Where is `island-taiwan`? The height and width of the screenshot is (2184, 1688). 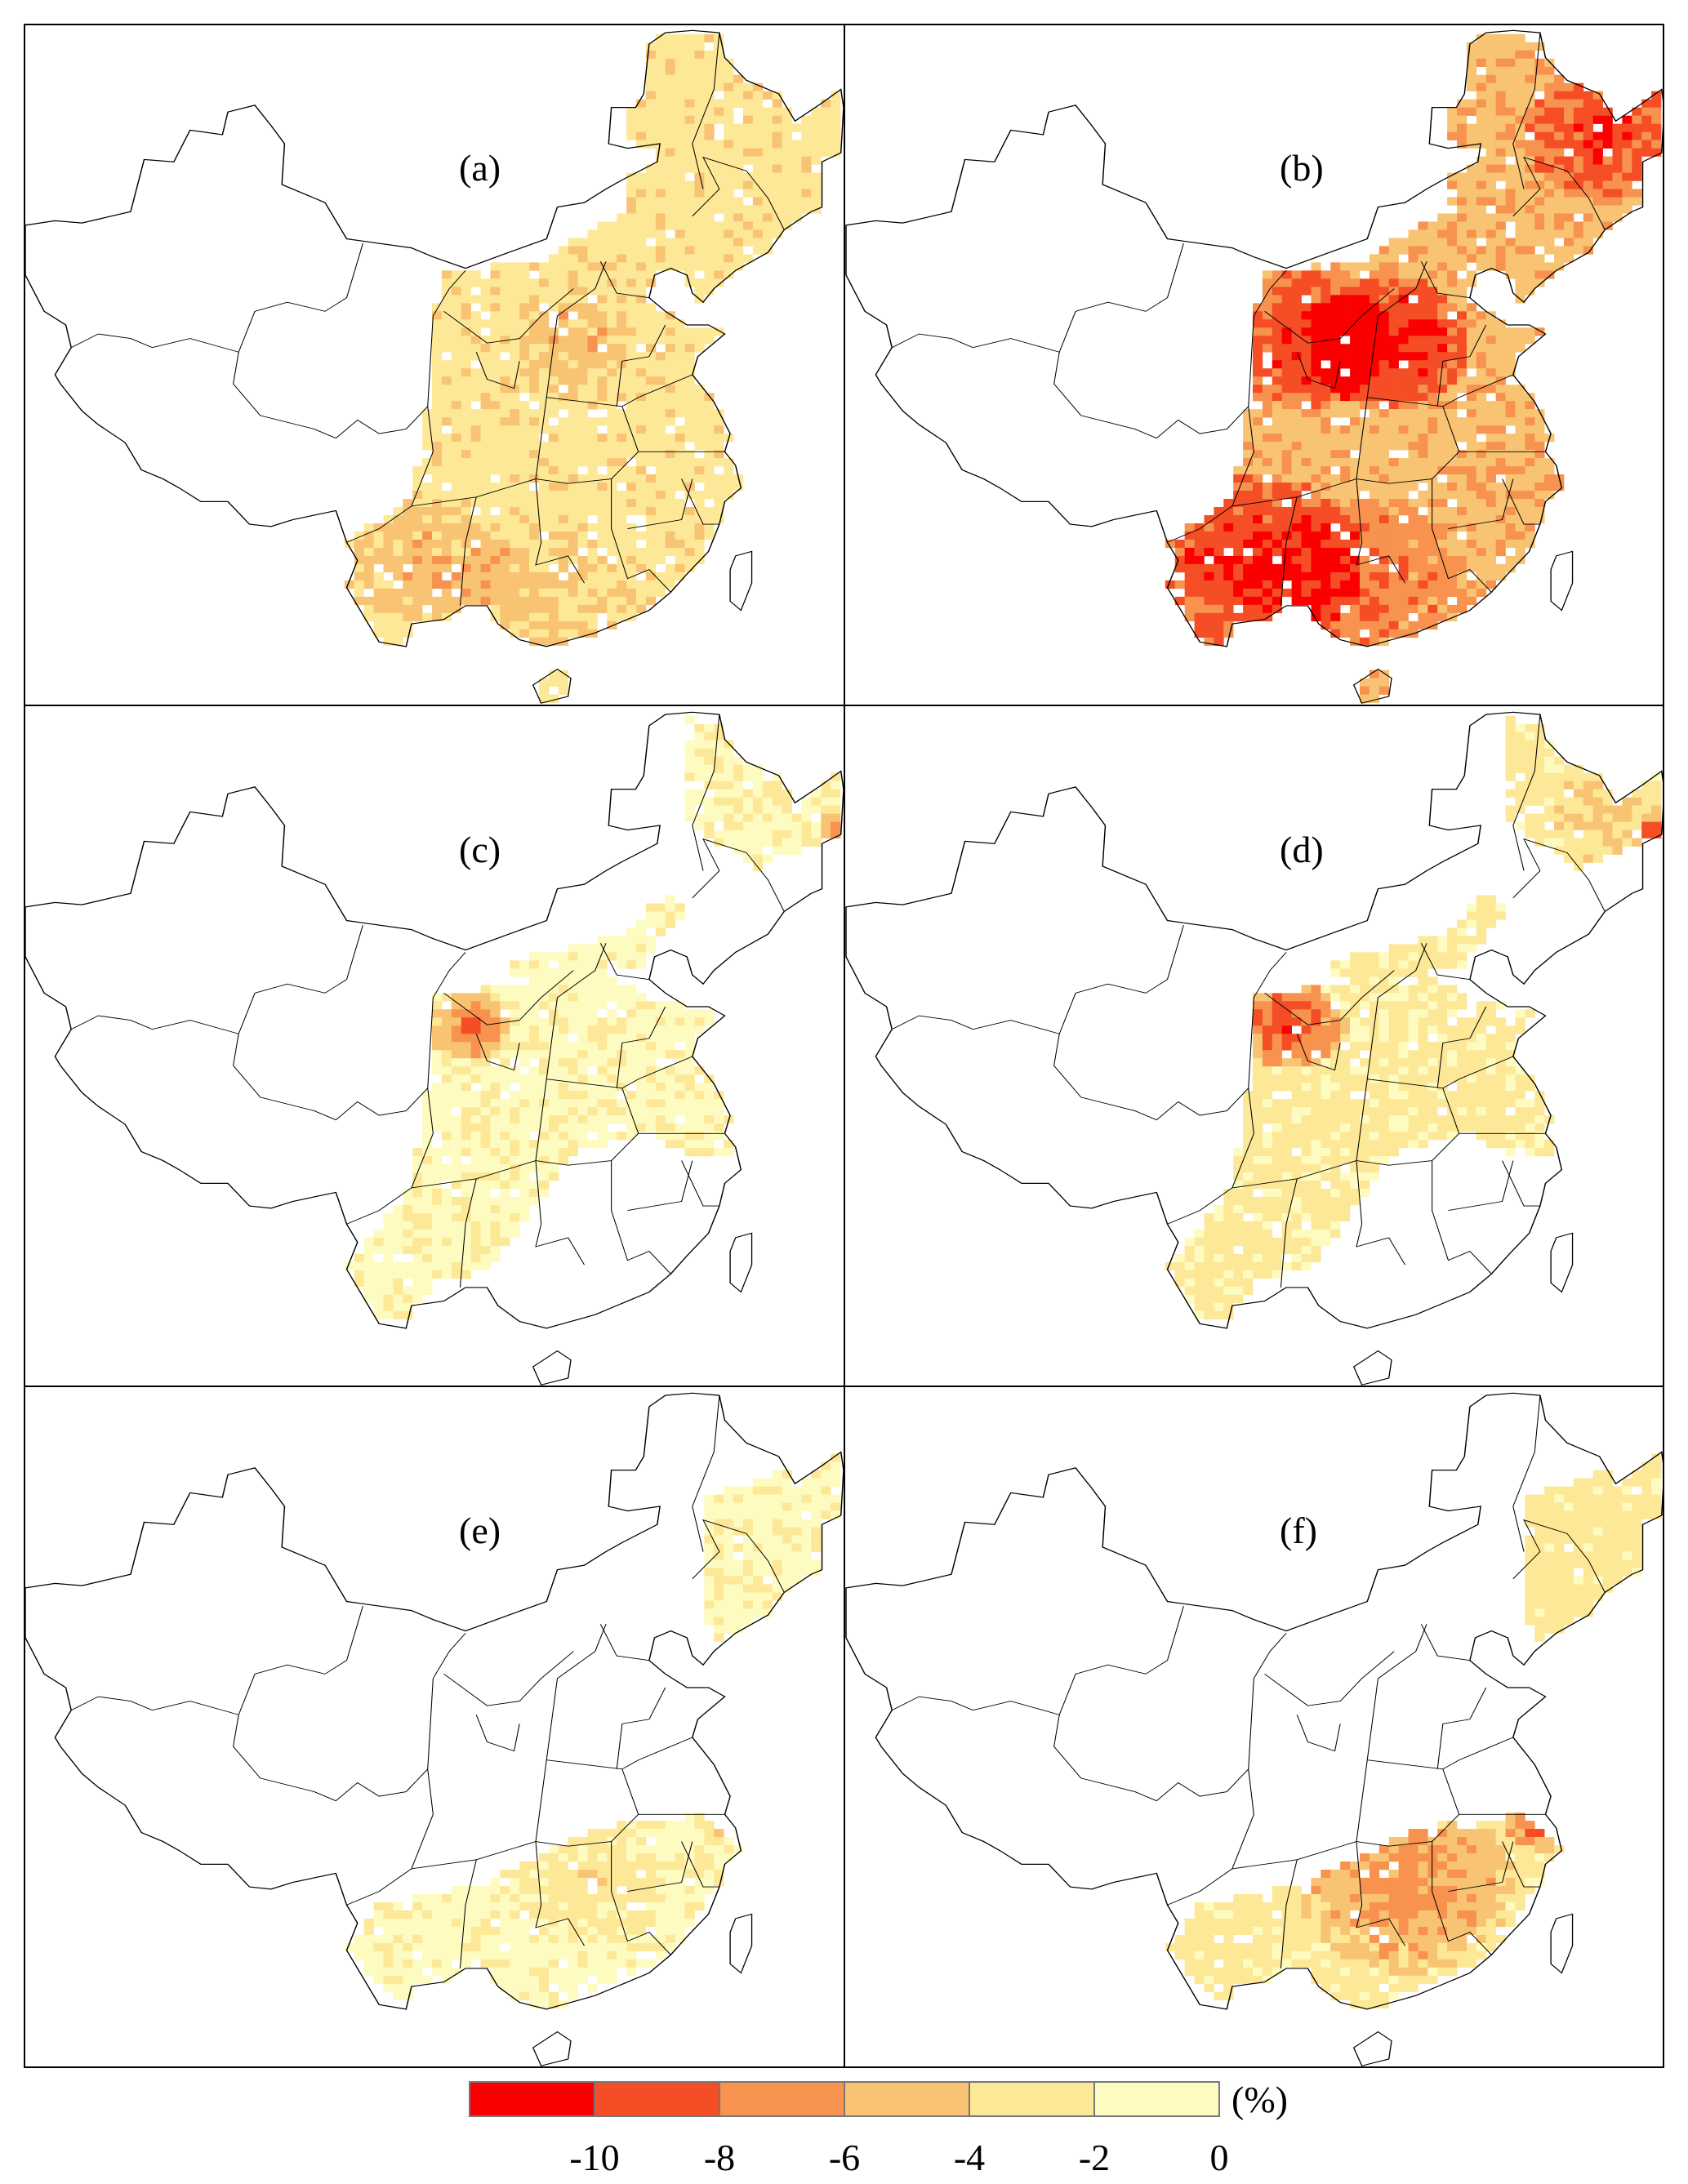
island-taiwan is located at coordinates (741, 1263).